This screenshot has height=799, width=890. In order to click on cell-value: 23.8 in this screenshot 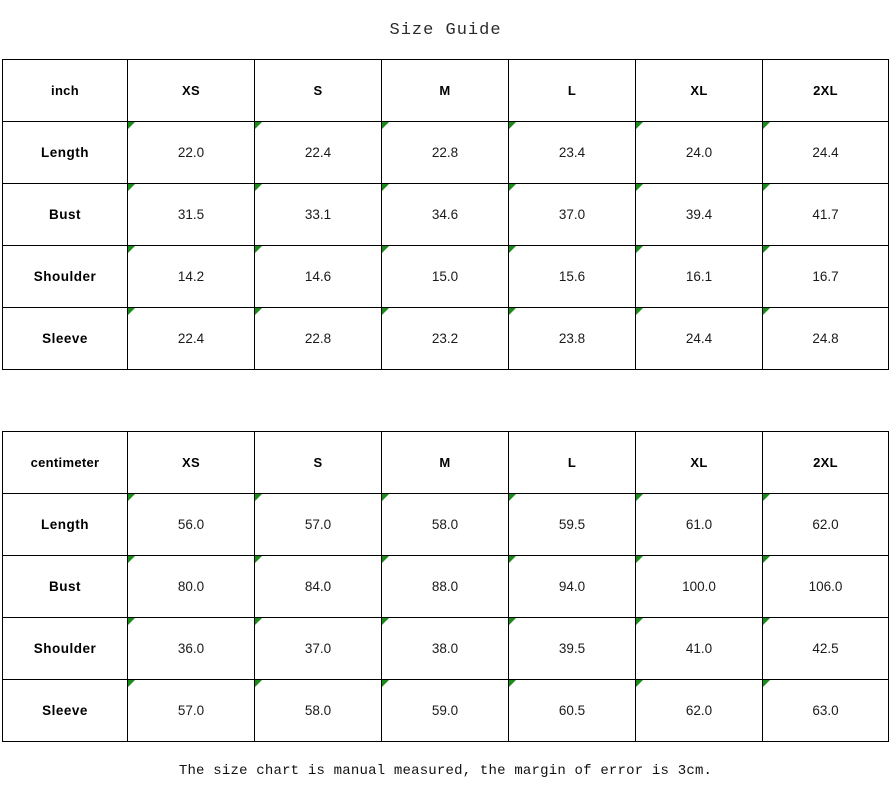, I will do `click(572, 338)`.